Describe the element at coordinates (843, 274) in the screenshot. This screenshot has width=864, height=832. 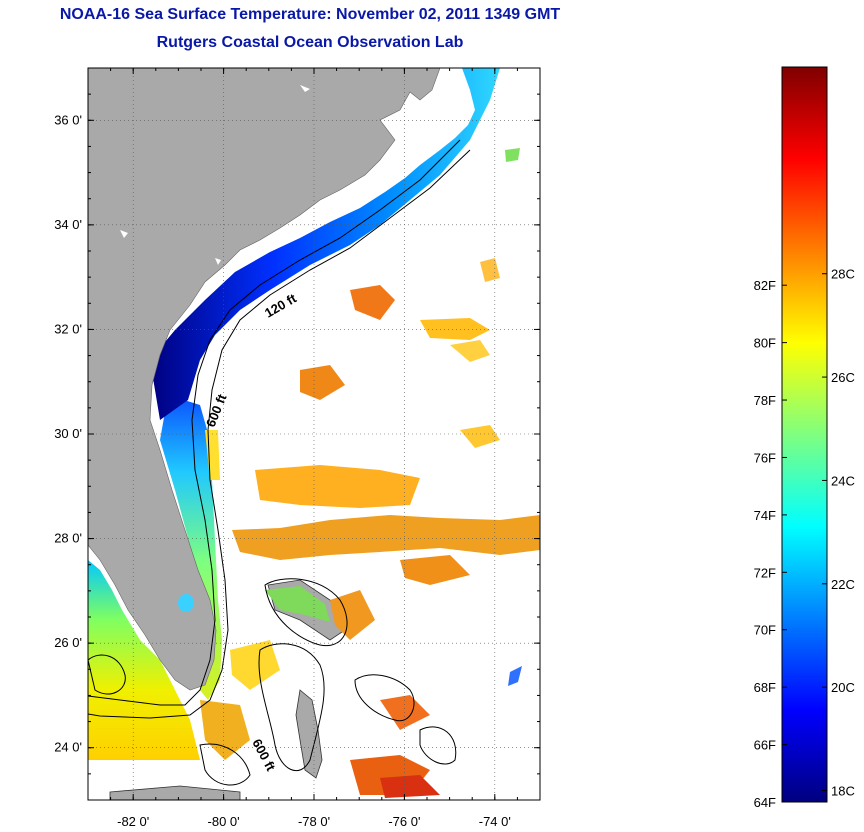
I see `colorbar-c-label: 28C` at that location.